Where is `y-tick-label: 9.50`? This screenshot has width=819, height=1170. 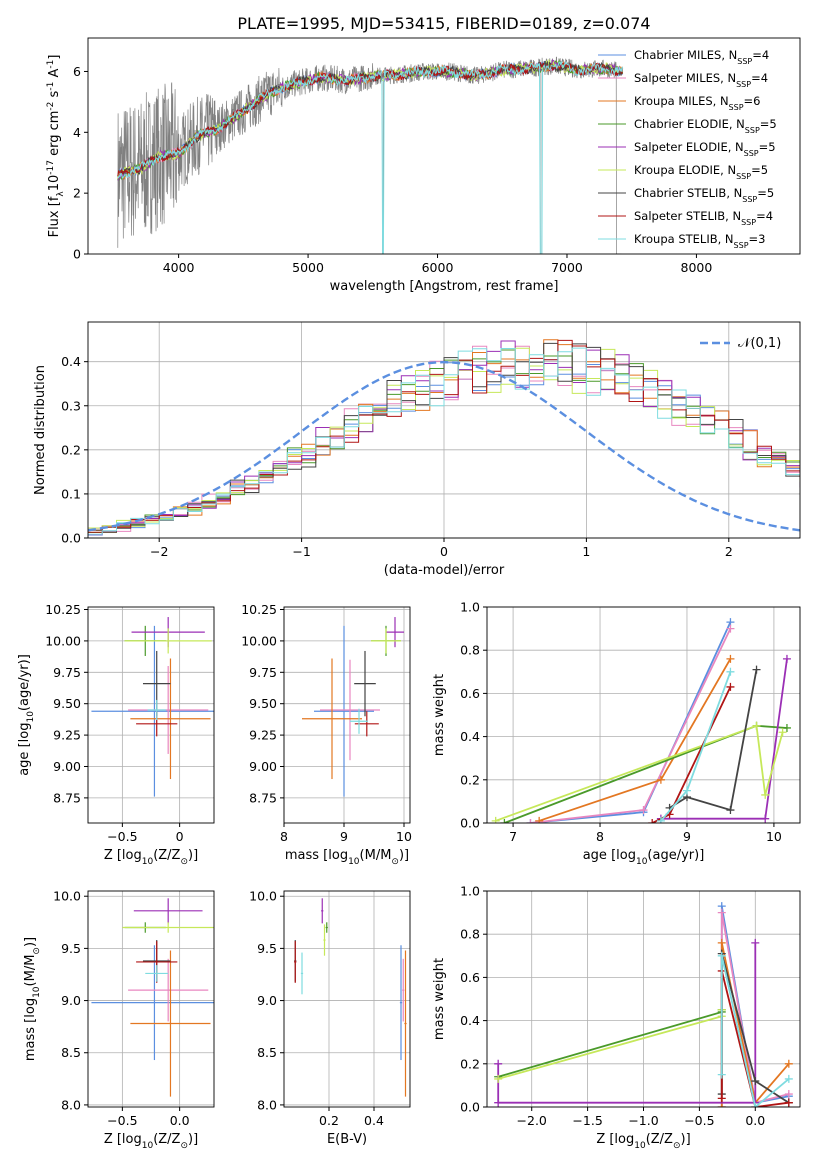 y-tick-label: 9.50 is located at coordinates (67, 703).